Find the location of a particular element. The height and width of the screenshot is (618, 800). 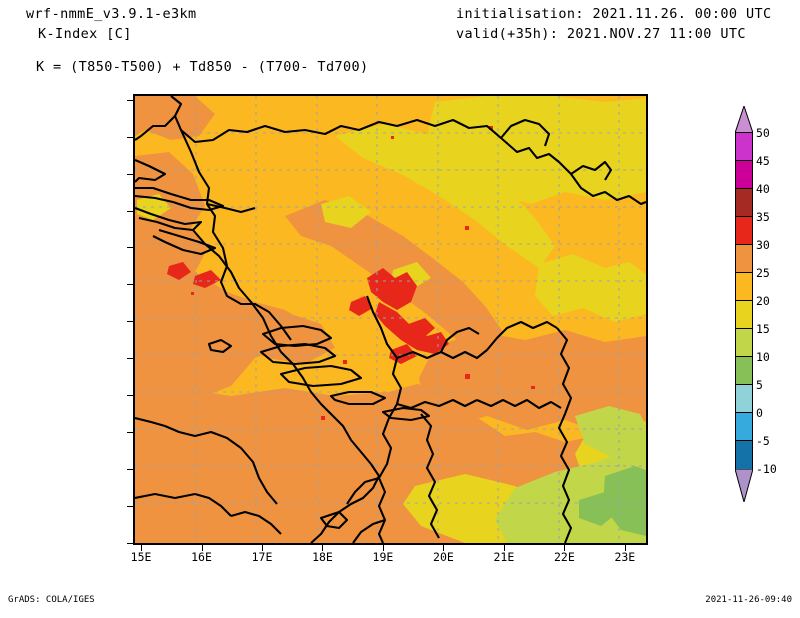

colorbar-tick-label: 35 is located at coordinates (763, 217).